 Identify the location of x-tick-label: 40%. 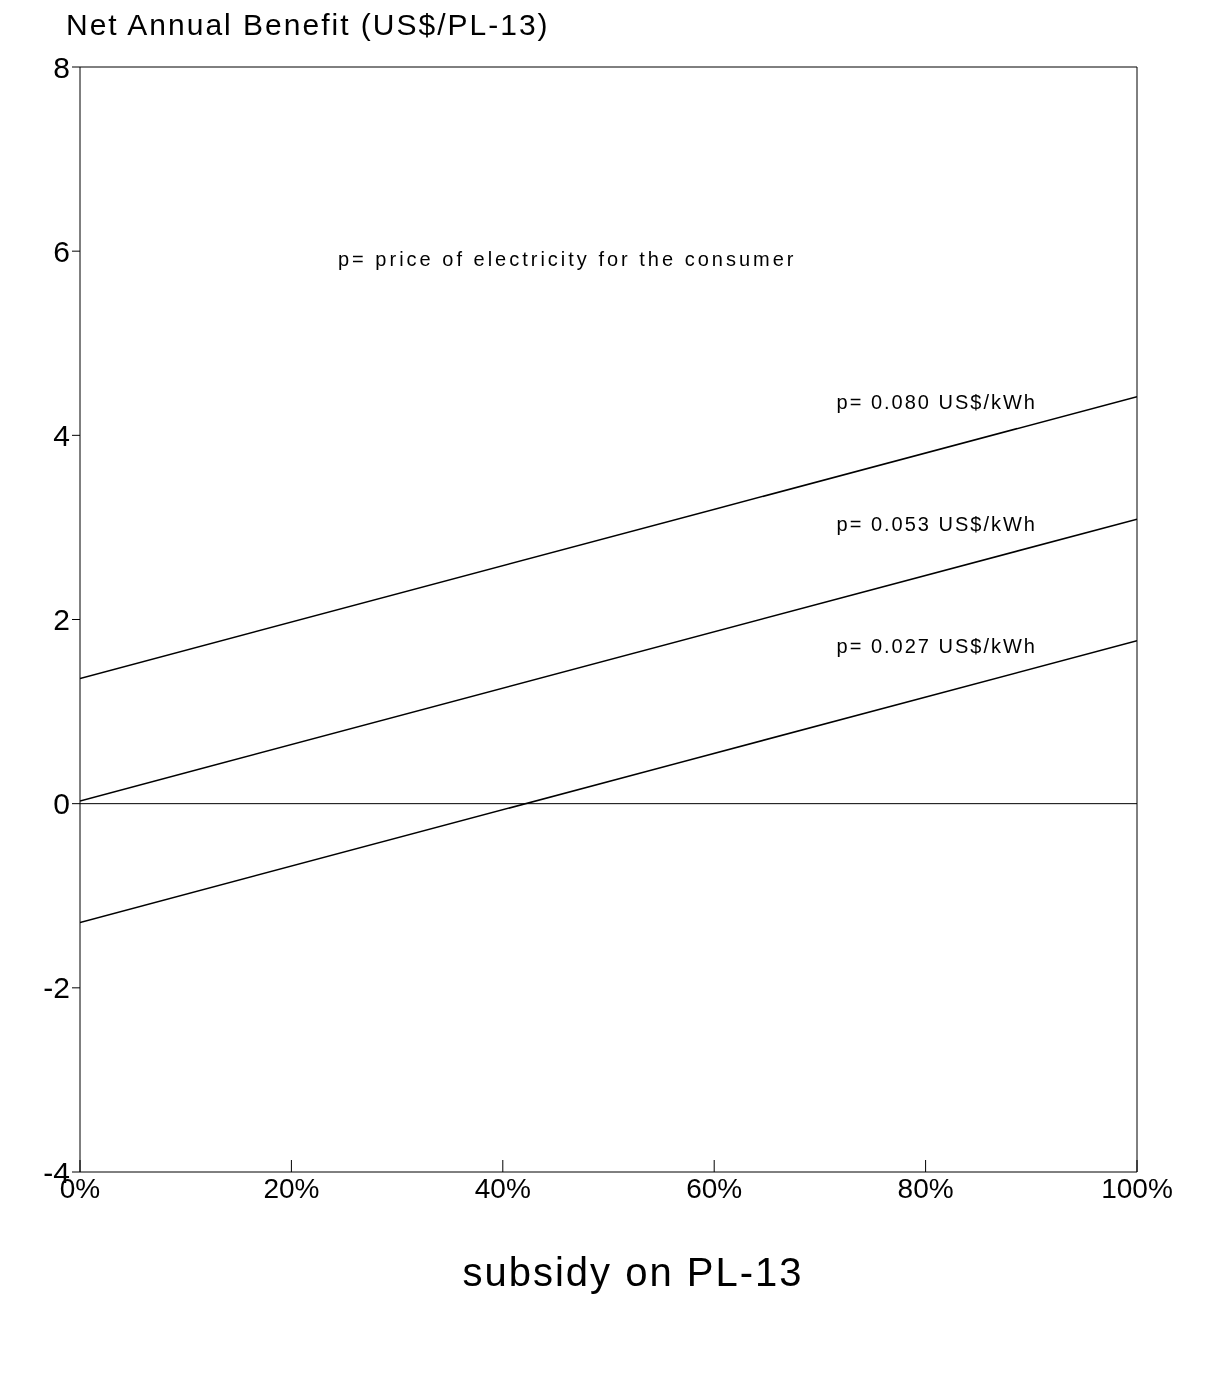
(502, 1188).